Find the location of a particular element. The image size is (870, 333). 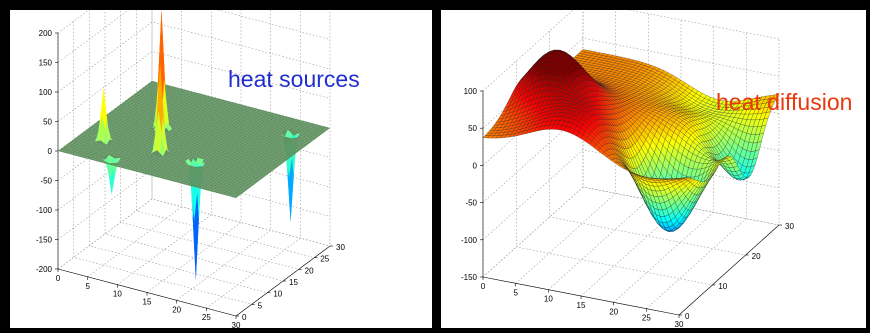

z-tick-label: 0 is located at coordinates (50, 151).